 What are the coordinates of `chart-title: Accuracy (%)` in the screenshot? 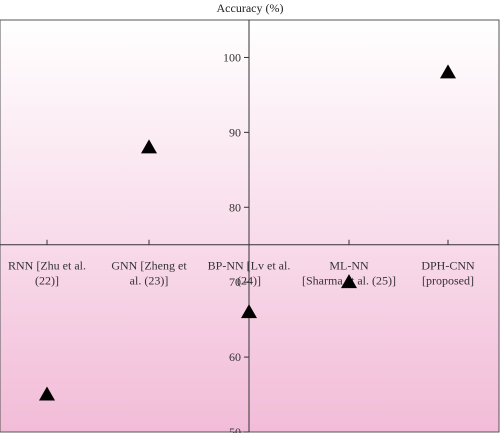 It's located at (250, 8).